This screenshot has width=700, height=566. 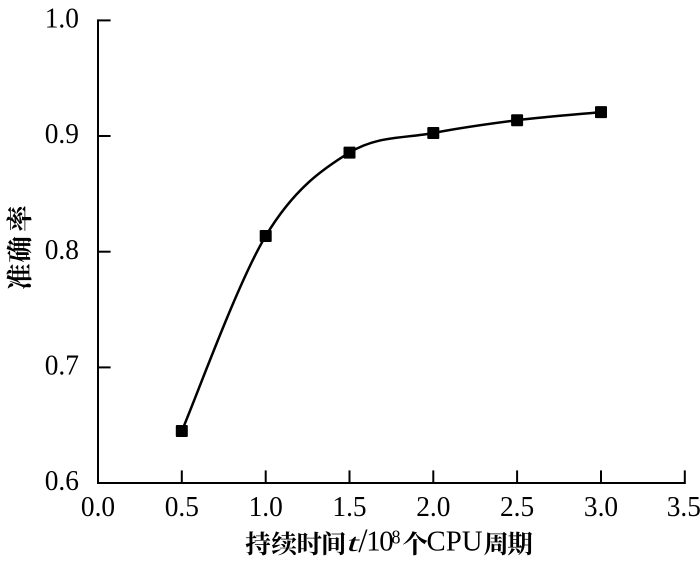 I want to click on svg-text: 3.5, so click(x=683, y=507).